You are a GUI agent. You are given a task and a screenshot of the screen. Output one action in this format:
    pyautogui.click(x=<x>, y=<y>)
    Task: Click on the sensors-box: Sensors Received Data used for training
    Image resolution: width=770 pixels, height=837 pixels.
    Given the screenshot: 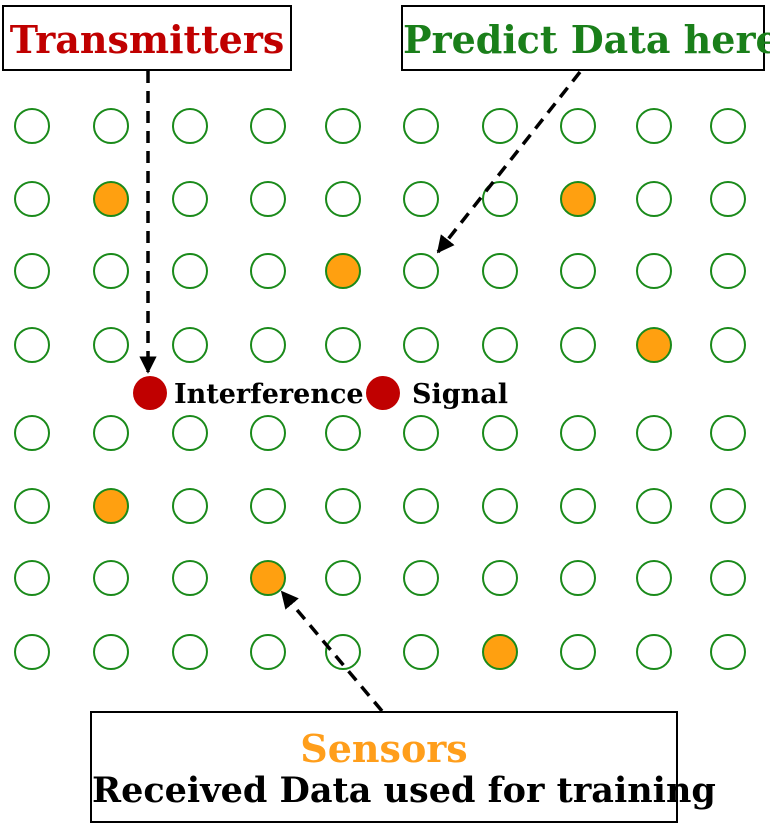 What is the action you would take?
    pyautogui.click(x=403, y=767)
    